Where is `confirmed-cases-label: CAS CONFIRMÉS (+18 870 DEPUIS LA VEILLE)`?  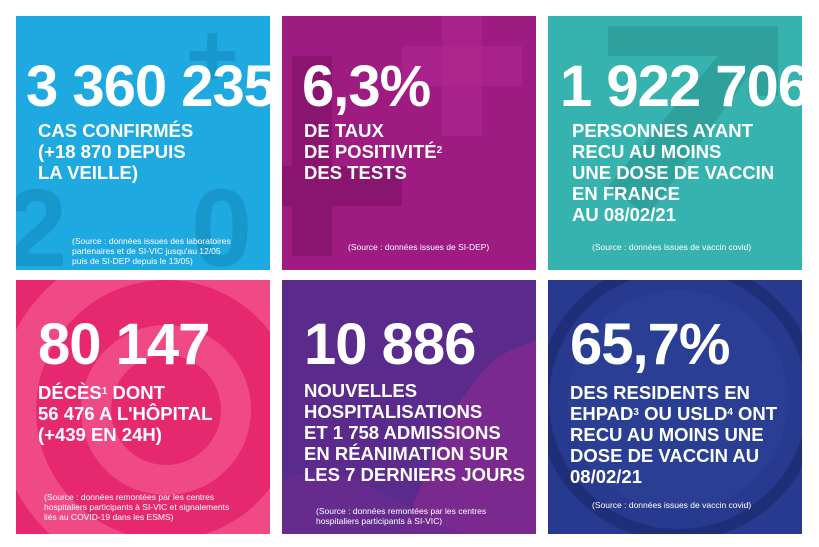 confirmed-cases-label: CAS CONFIRMÉS (+18 870 DEPUIS LA VEILLE) is located at coordinates (116, 151).